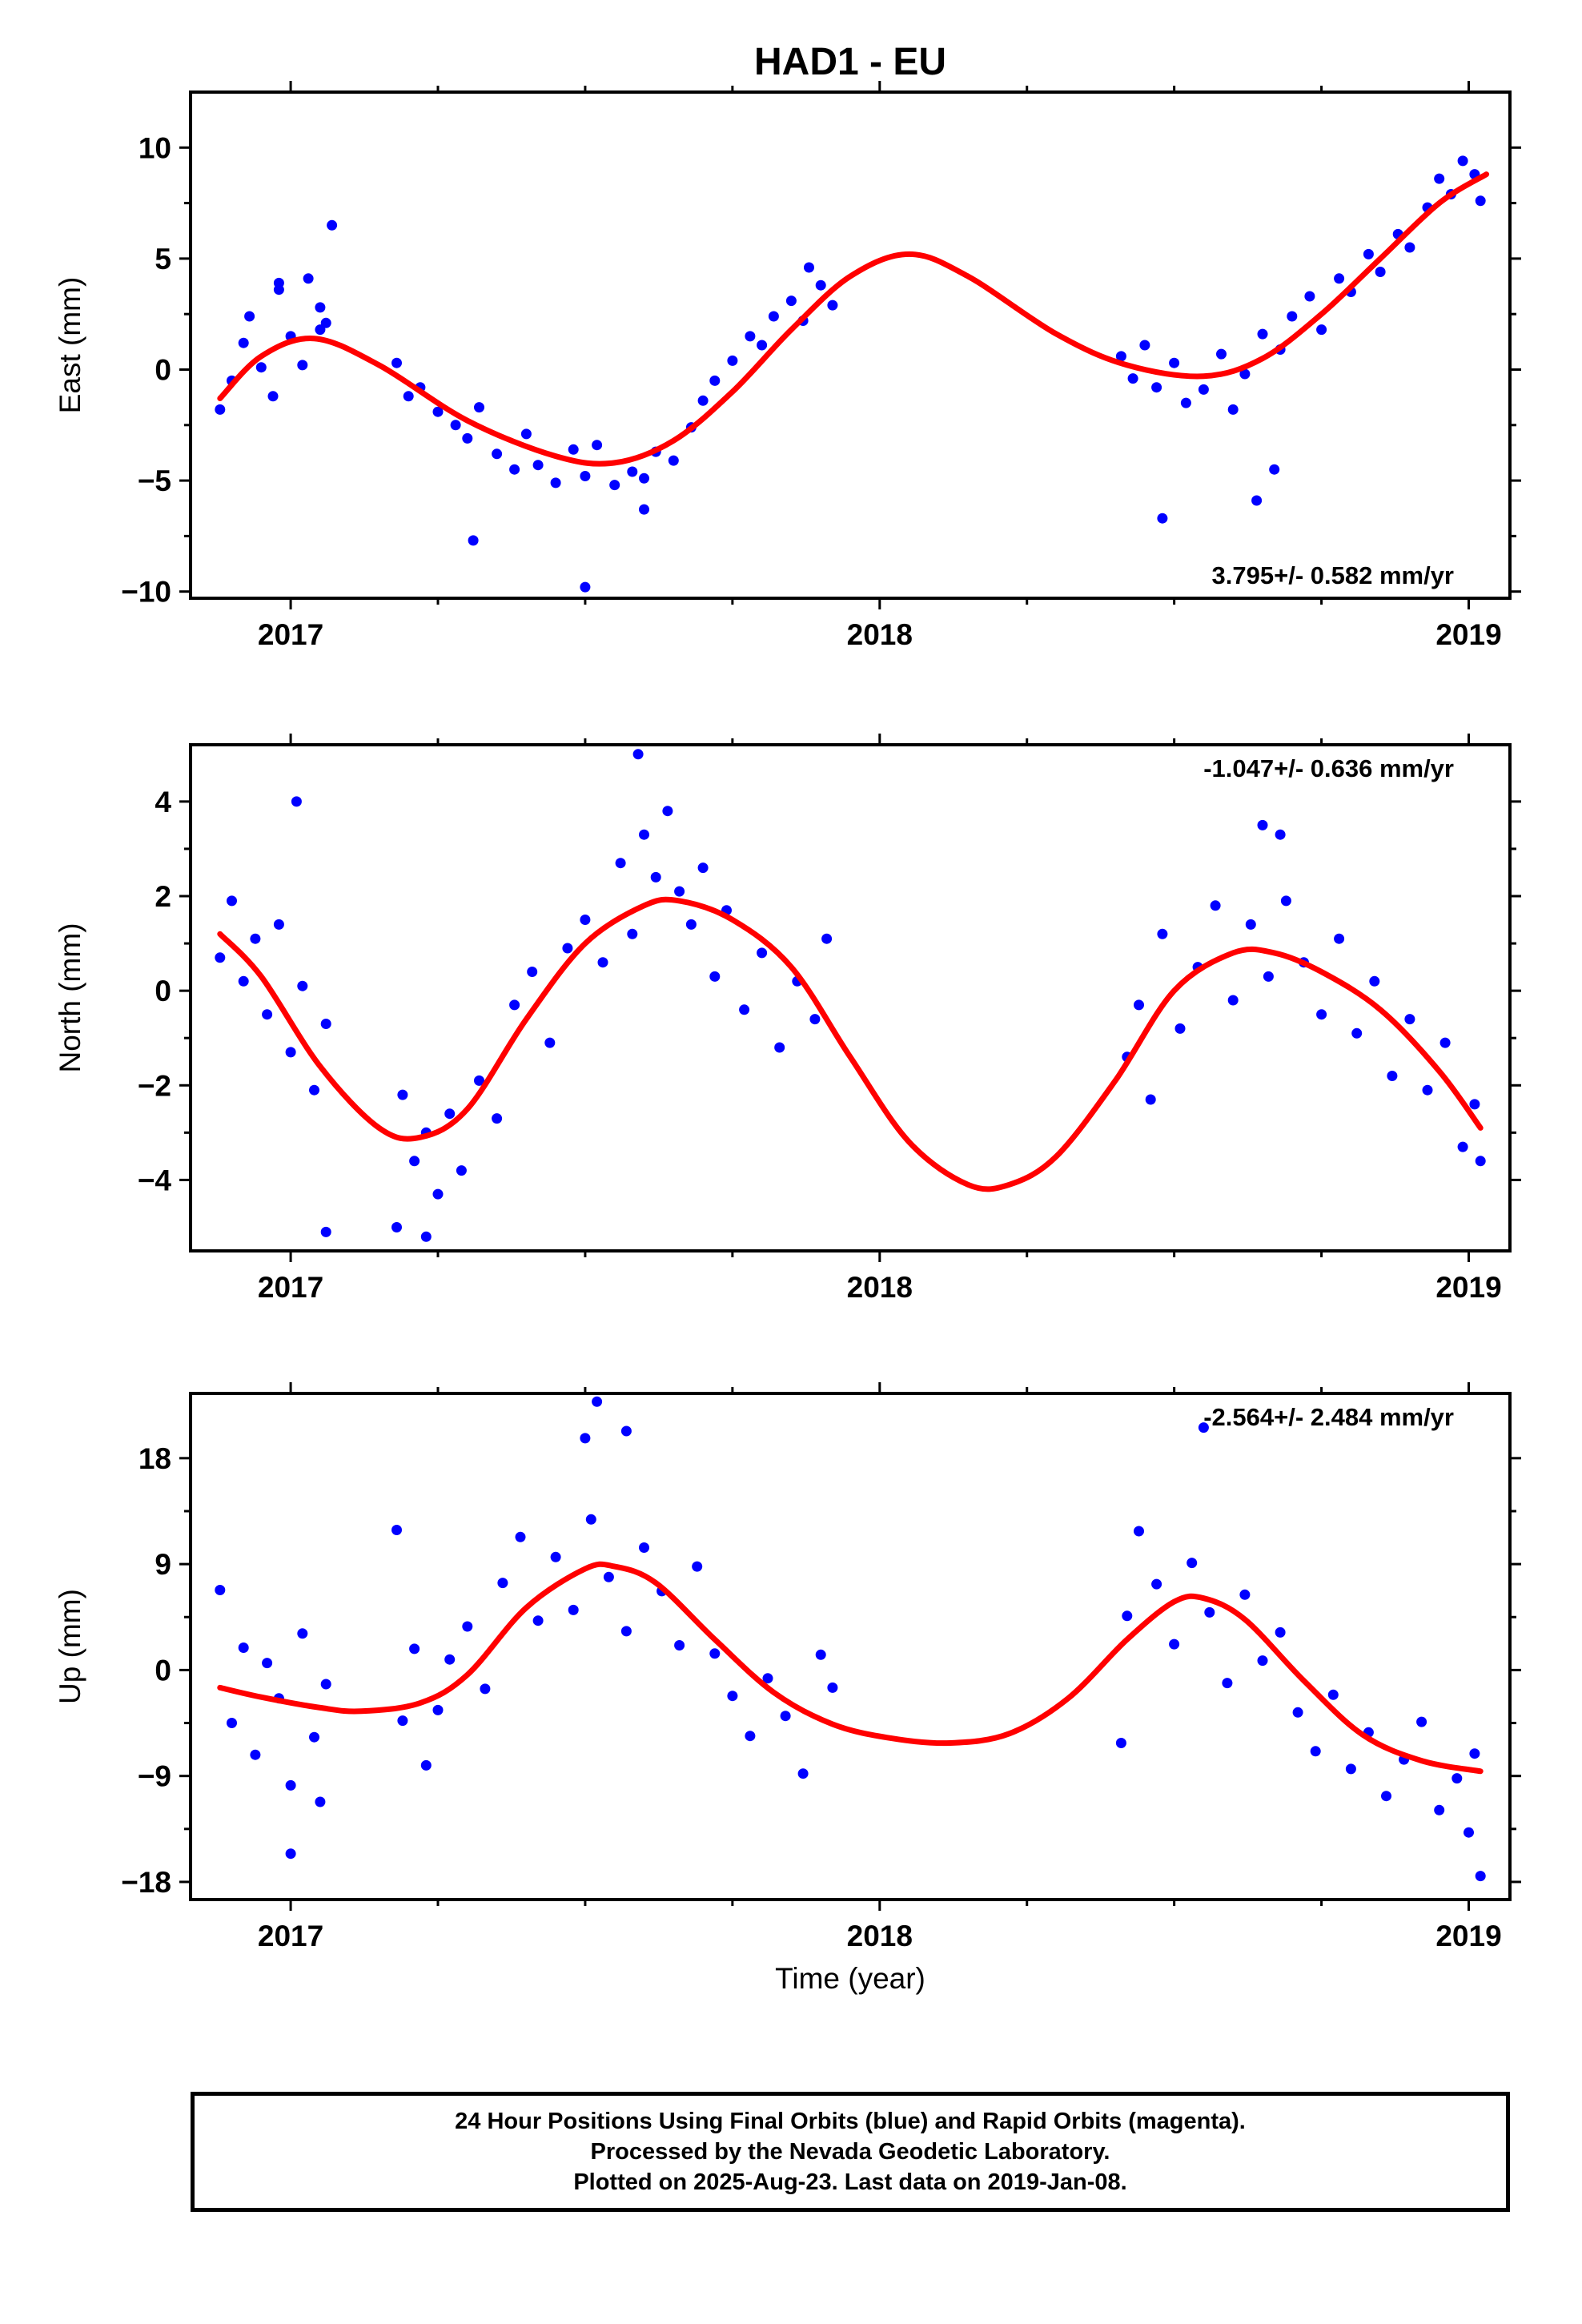  I want to click on y-tick-label: −5, so click(154, 480).